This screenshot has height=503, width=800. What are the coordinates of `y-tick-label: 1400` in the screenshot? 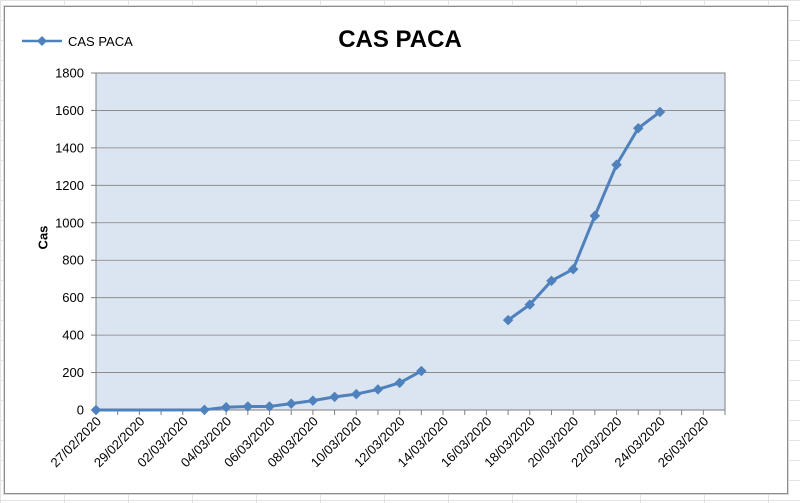 It's located at (69, 147).